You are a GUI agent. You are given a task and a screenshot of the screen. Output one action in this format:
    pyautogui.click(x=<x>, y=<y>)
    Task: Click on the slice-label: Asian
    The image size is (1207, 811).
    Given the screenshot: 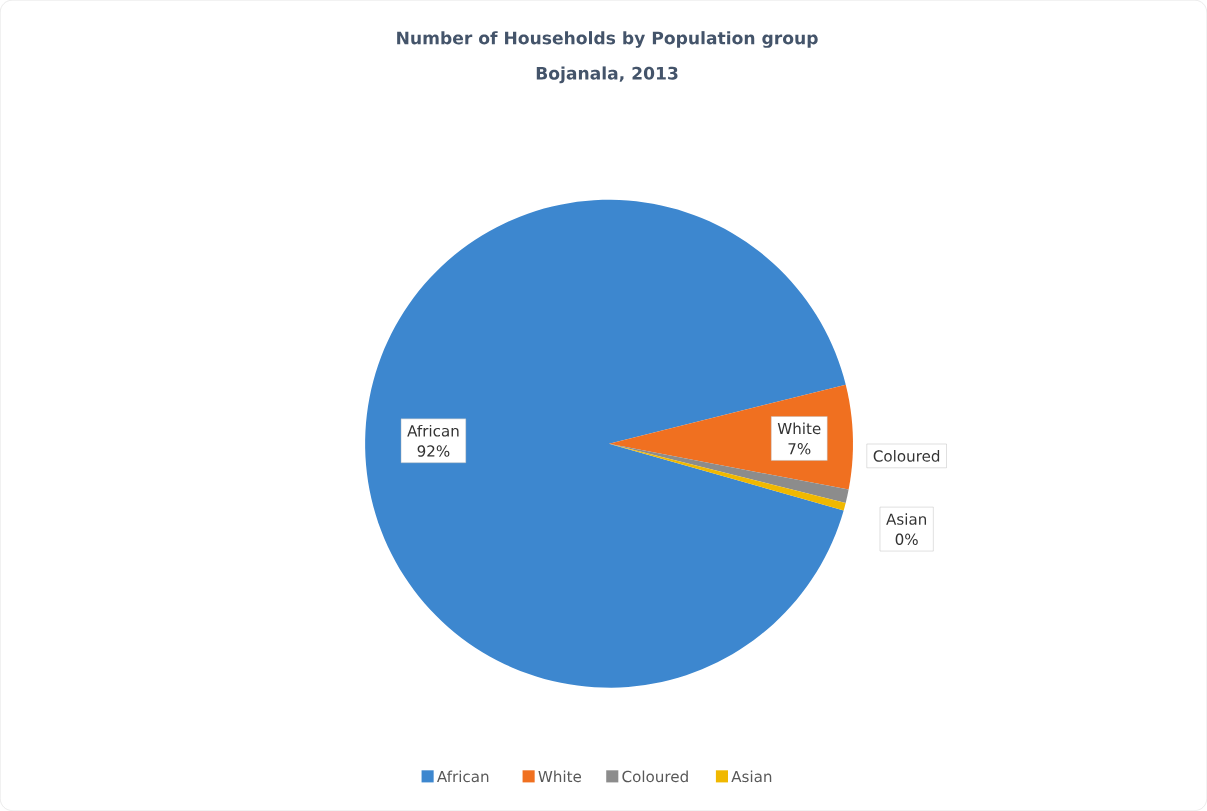 What is the action you would take?
    pyautogui.click(x=906, y=519)
    